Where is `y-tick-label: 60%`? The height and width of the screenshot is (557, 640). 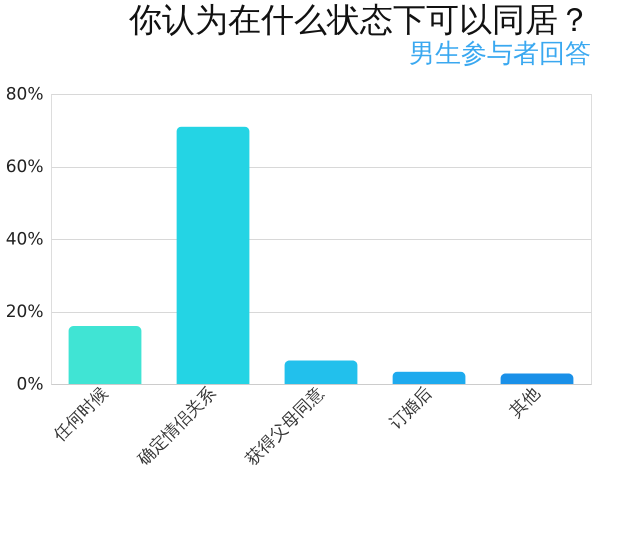 y-tick-label: 60% is located at coordinates (25, 167).